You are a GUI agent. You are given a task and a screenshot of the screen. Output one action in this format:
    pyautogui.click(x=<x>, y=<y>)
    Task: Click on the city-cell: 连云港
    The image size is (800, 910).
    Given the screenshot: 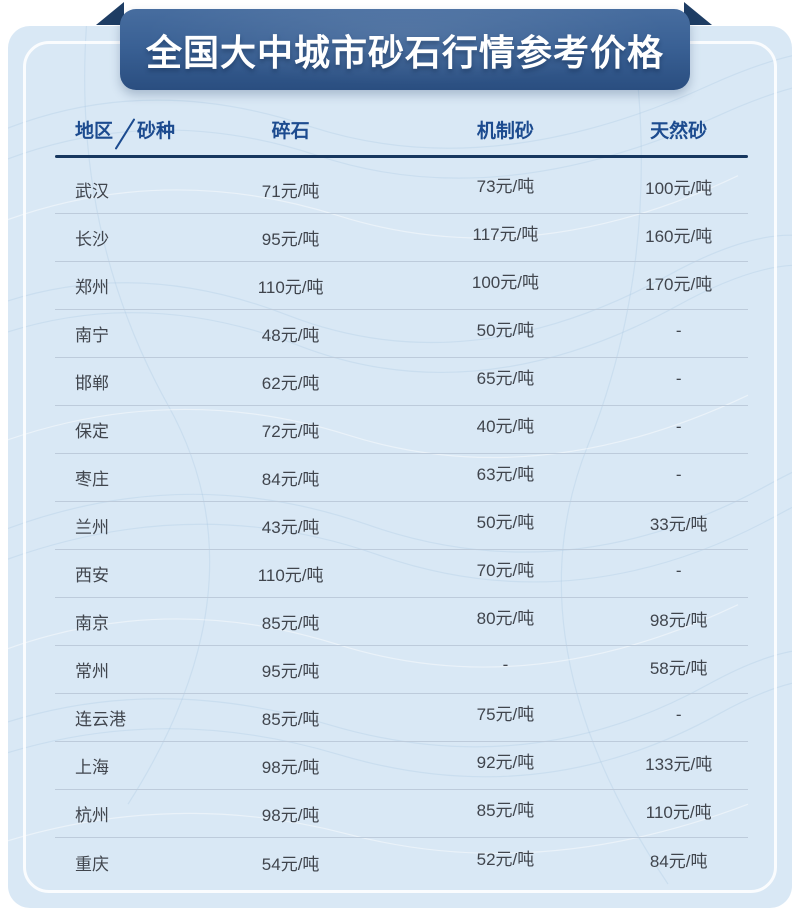 What is the action you would take?
    pyautogui.click(x=100, y=719)
    